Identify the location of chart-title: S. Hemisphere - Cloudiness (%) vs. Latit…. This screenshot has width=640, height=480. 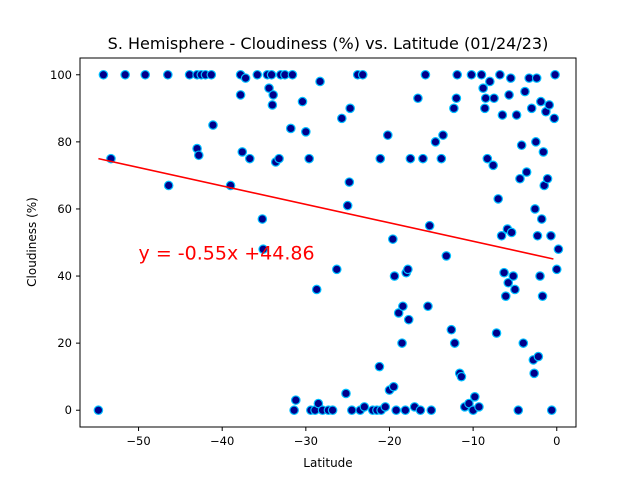
(328, 43).